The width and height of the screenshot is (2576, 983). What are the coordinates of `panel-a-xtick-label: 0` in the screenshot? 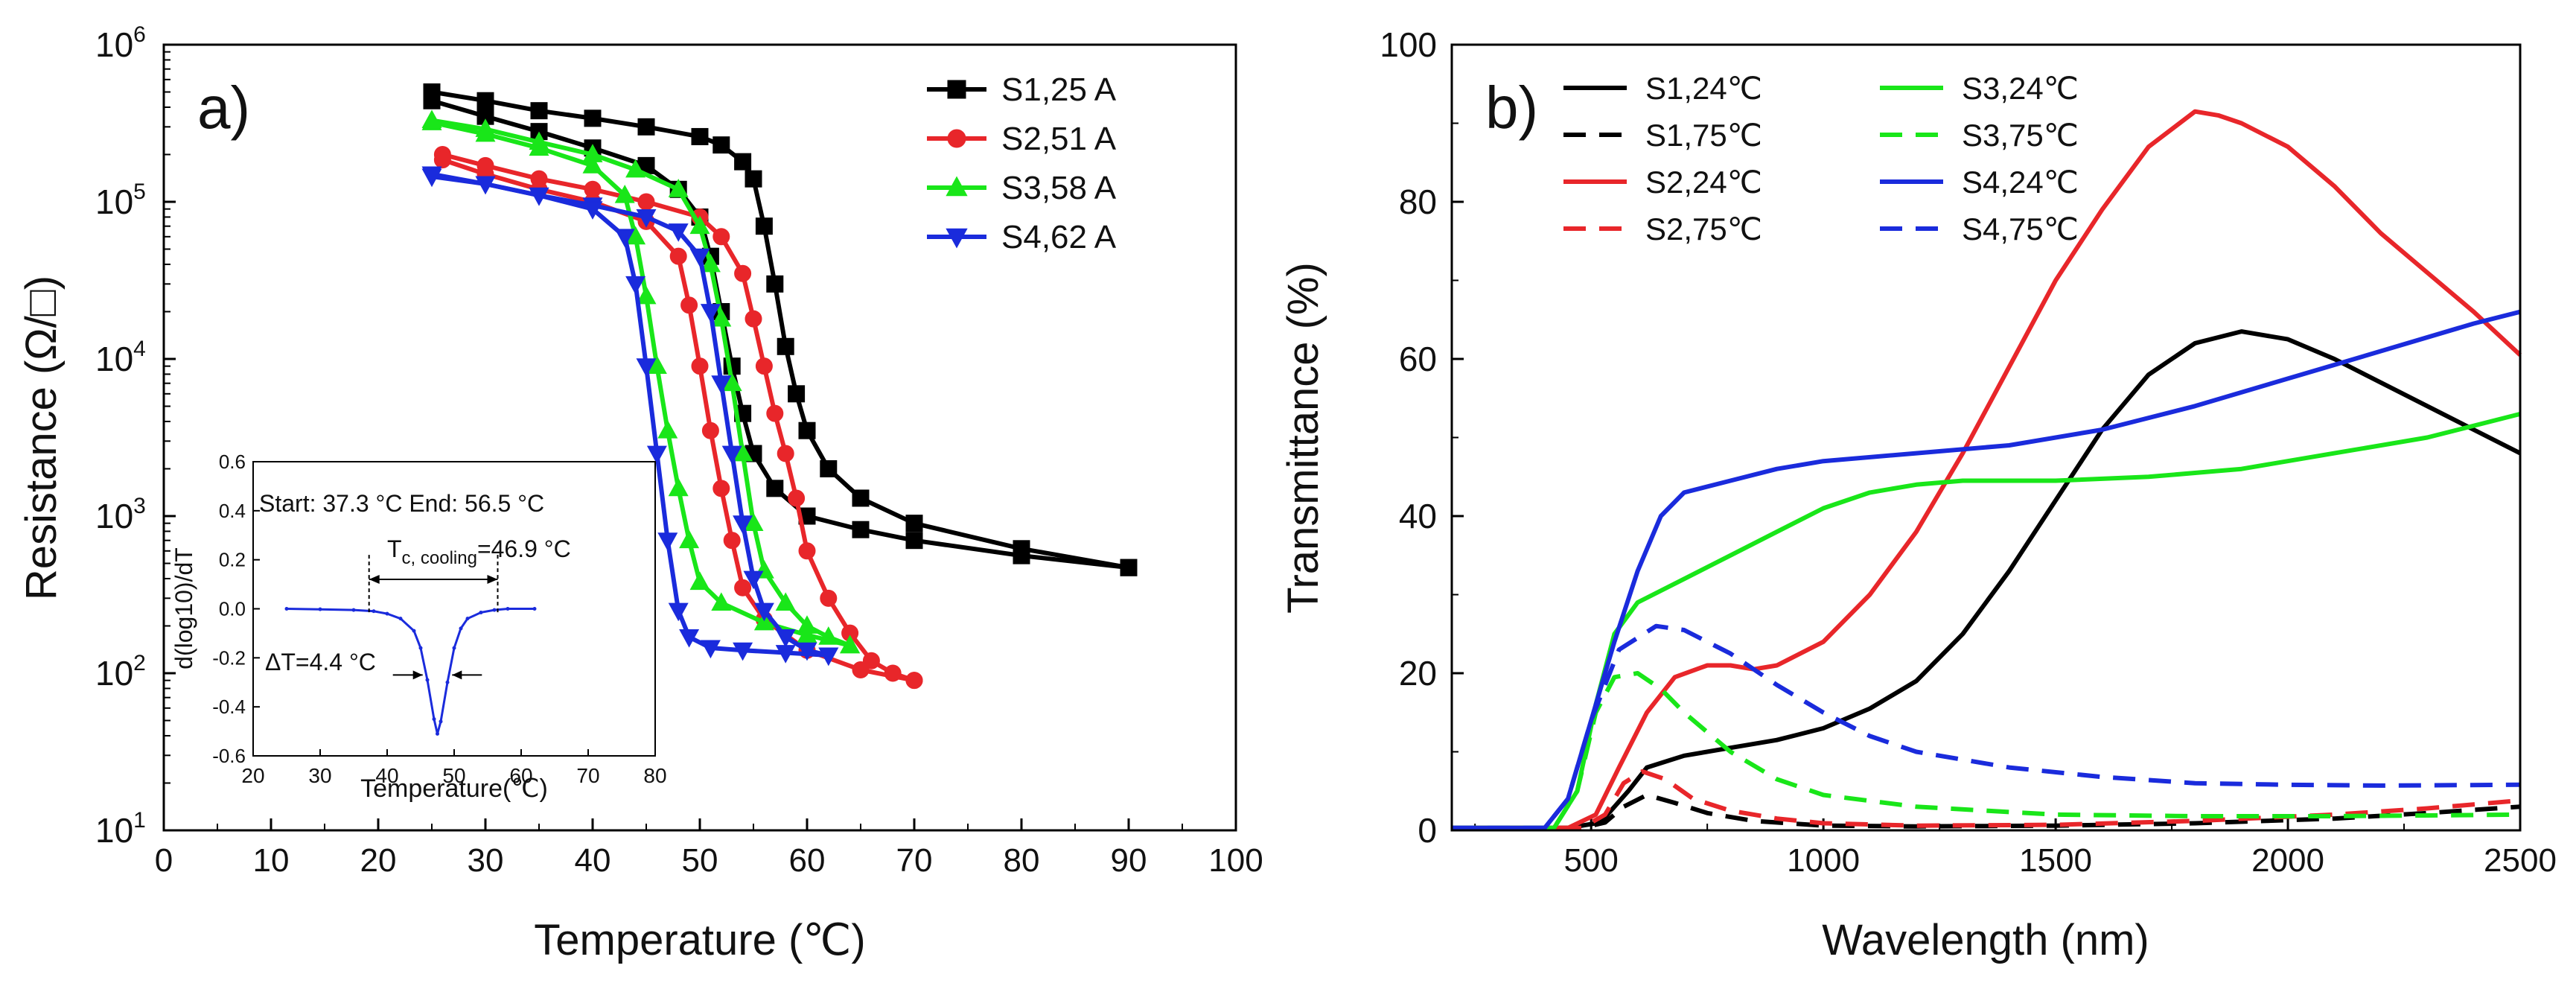 It's located at (164, 861).